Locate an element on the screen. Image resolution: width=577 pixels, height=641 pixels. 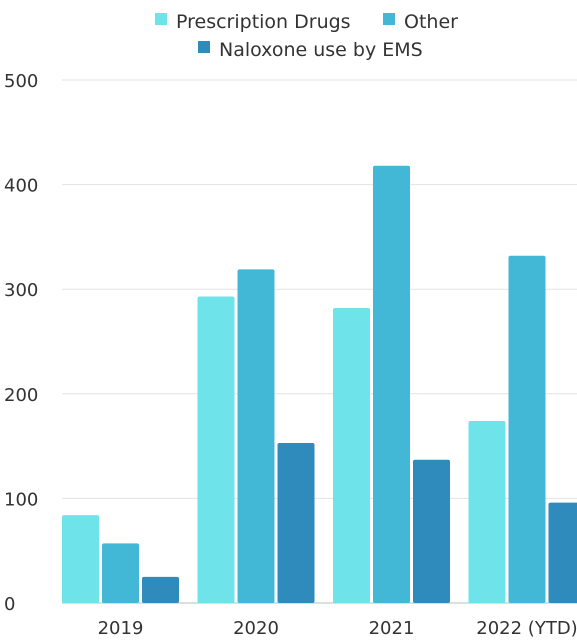
x-tick-label: 2022 (YTD) is located at coordinates (526, 627).